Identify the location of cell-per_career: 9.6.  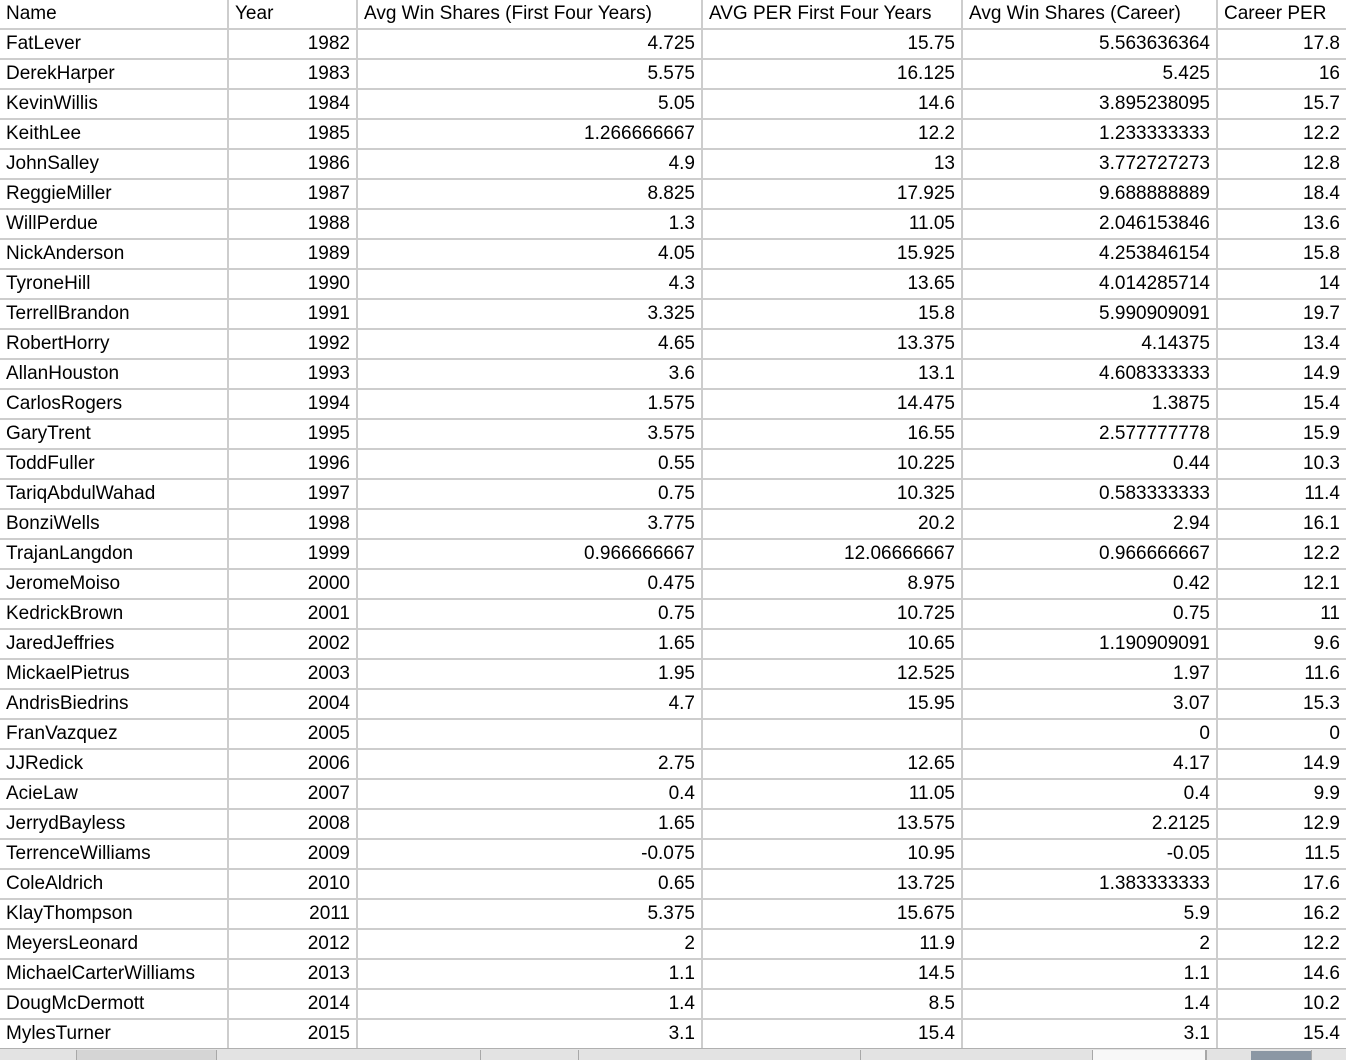
(1282, 645).